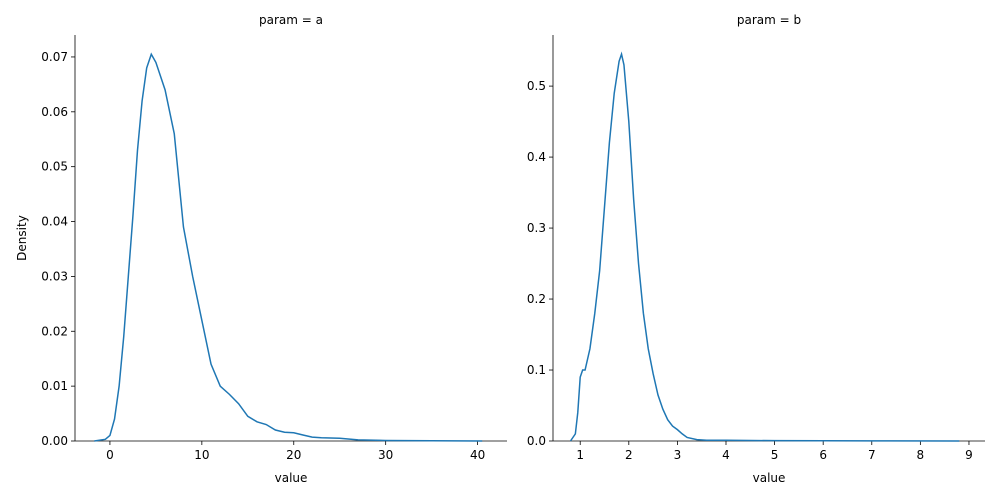  What do you see at coordinates (385, 455) in the screenshot?
I see `x-tick-label: 30` at bounding box center [385, 455].